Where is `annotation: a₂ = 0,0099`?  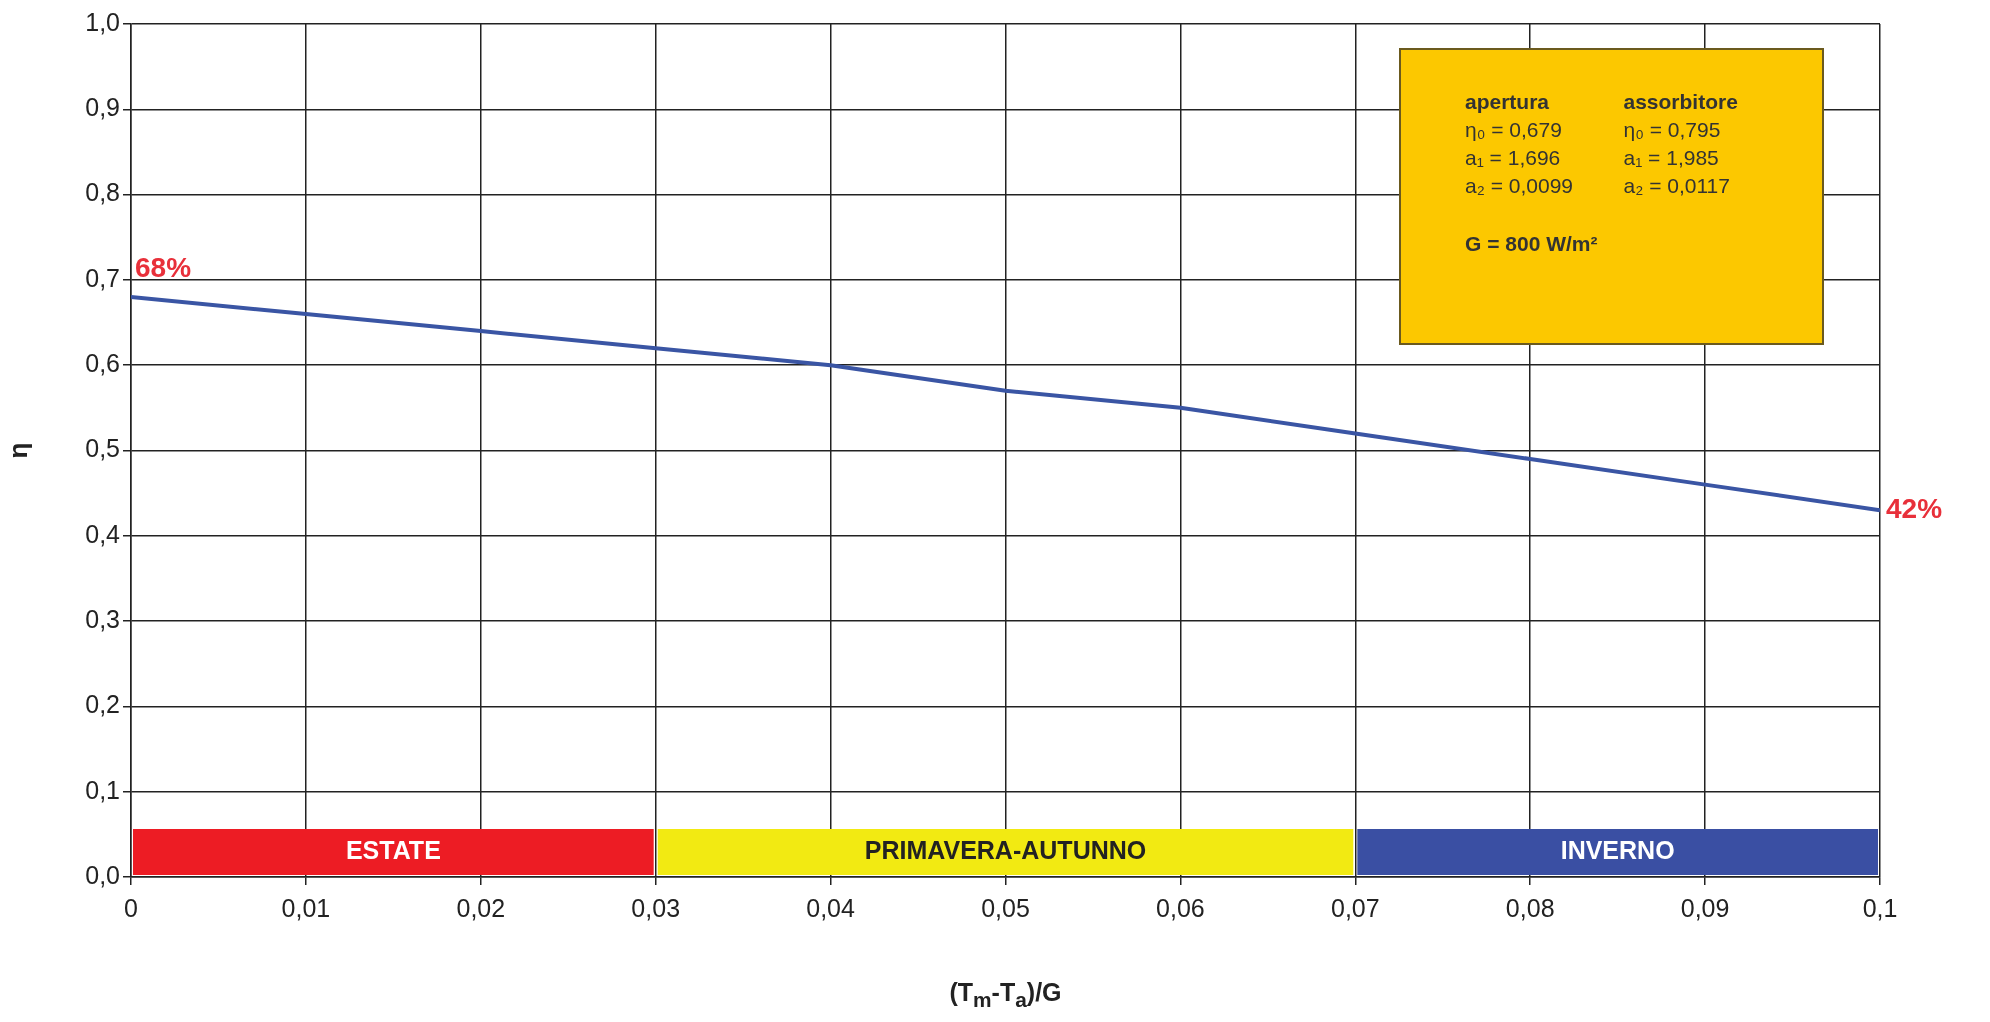 annotation: a₂ = 0,0099 is located at coordinates (1519, 186).